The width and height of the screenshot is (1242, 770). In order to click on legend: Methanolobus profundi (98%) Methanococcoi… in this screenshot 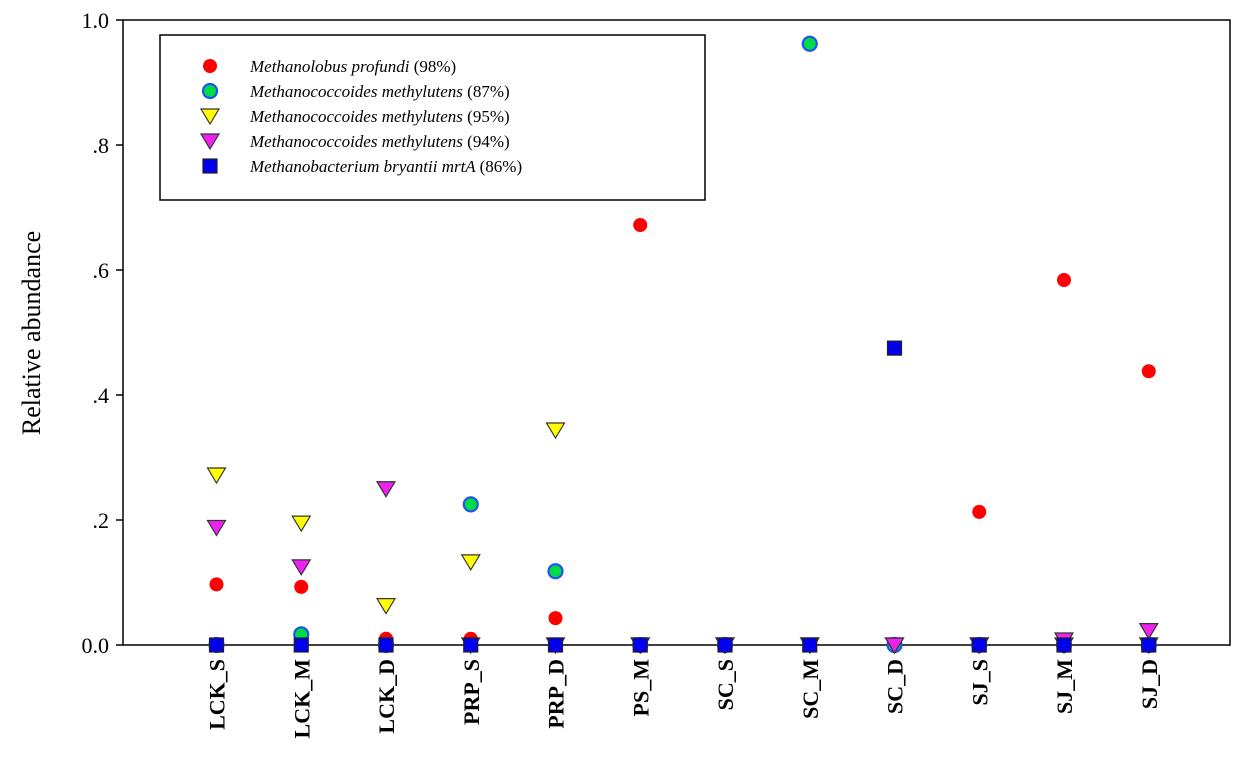, I will do `click(432, 117)`.